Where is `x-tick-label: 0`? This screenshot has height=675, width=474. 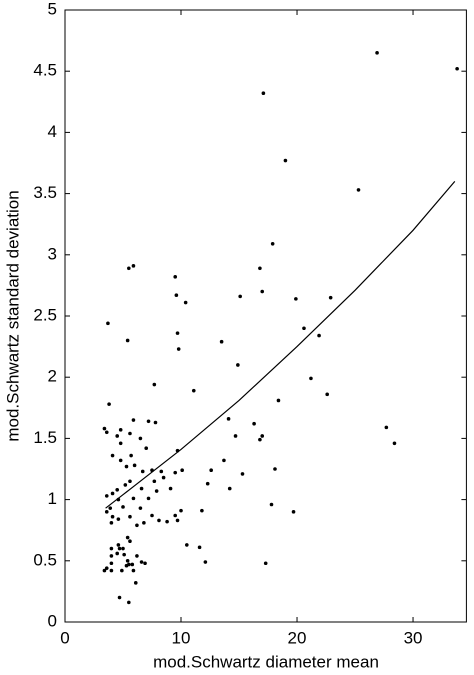 x-tick-label: 0 is located at coordinates (64, 637).